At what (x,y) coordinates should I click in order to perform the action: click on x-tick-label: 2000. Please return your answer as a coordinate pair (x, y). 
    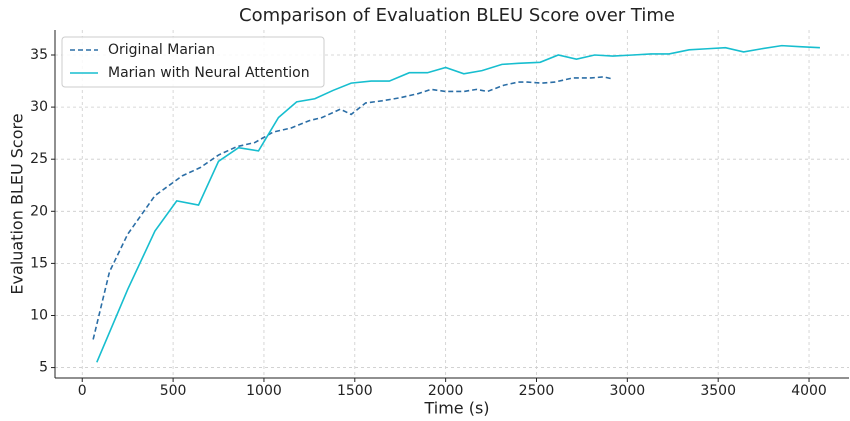
    Looking at the image, I should click on (446, 391).